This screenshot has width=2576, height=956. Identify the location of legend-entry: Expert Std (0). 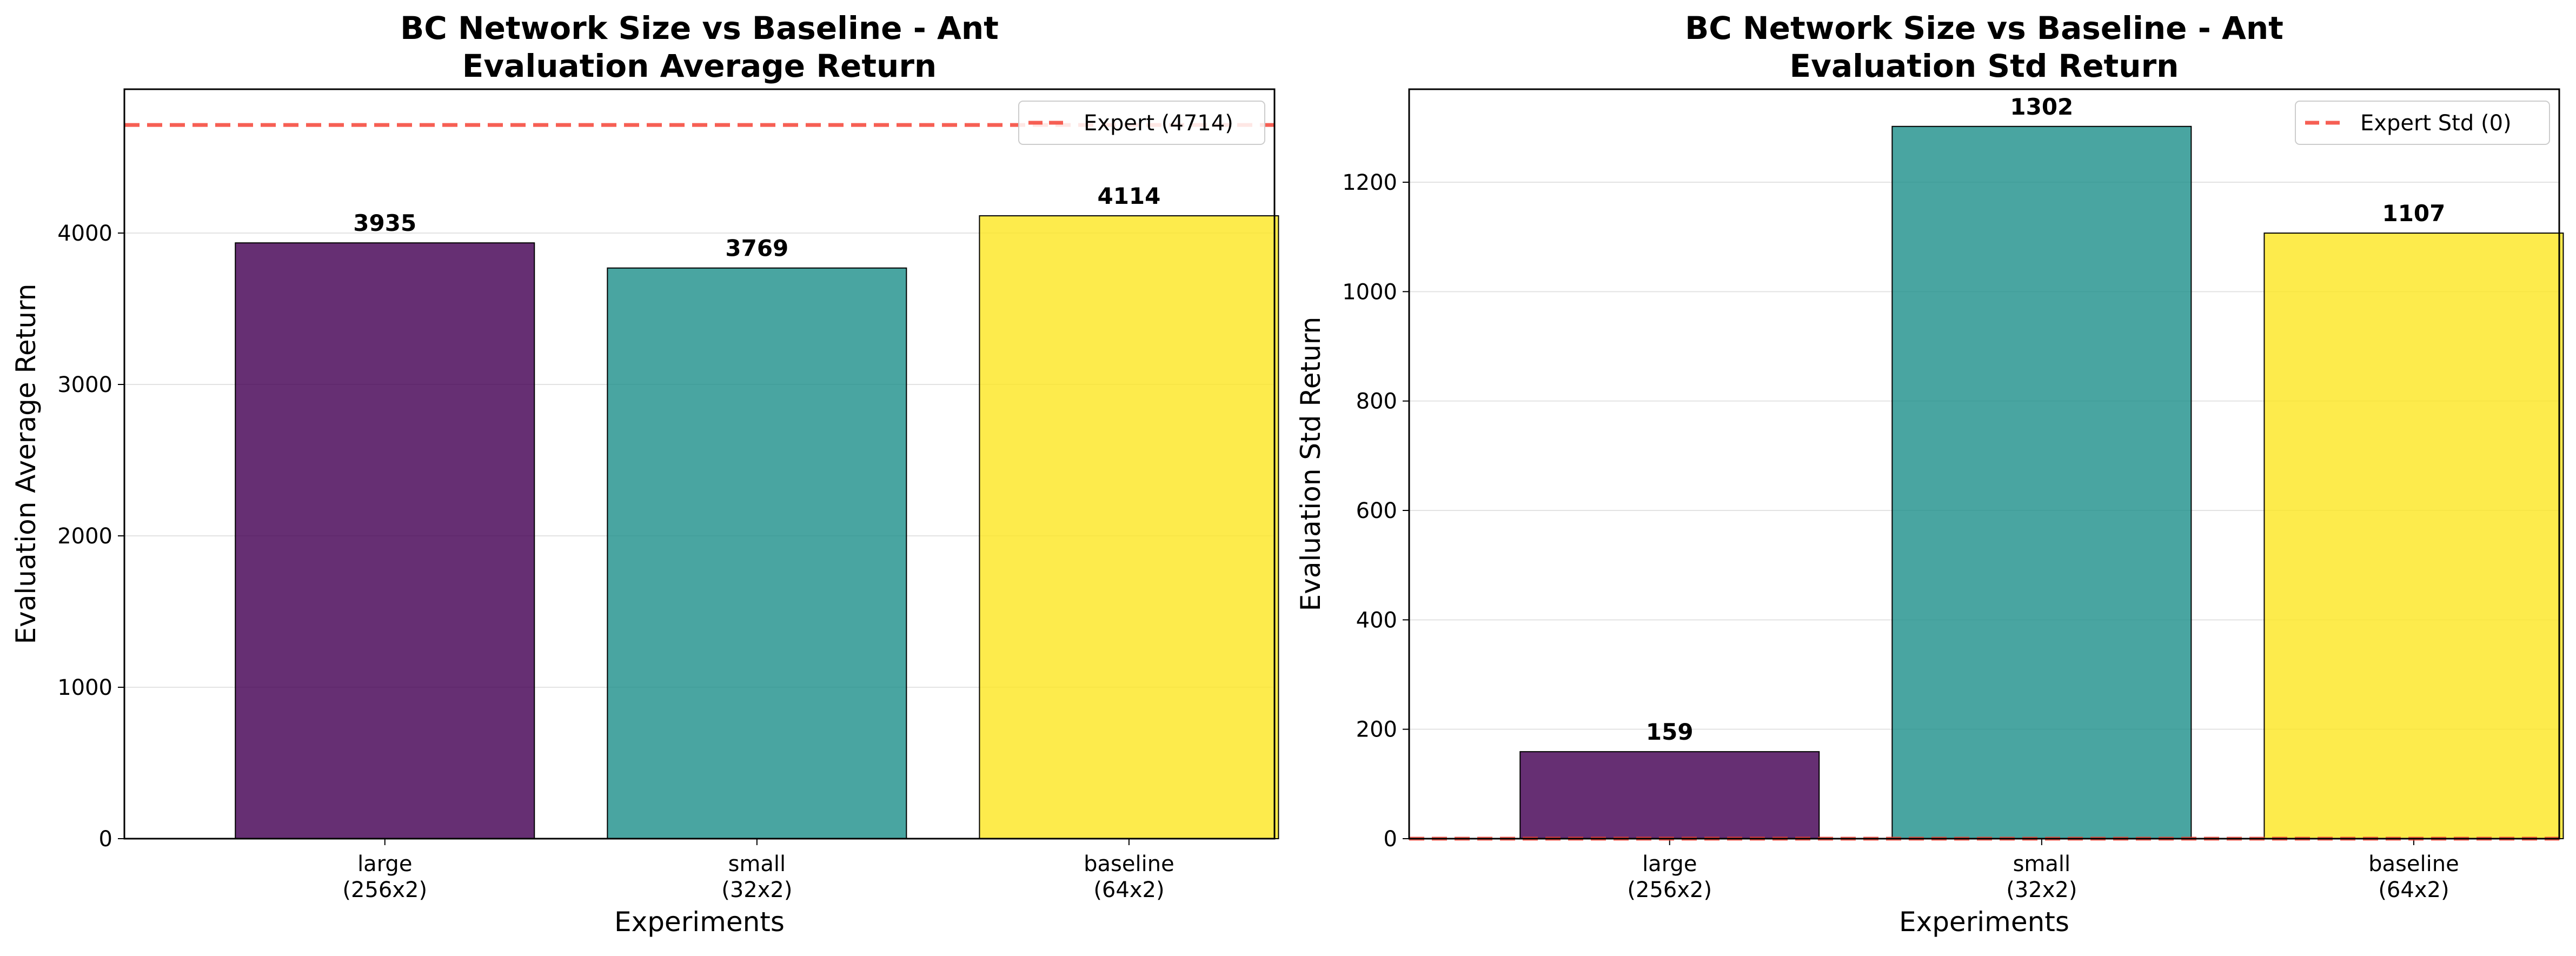
(2436, 123).